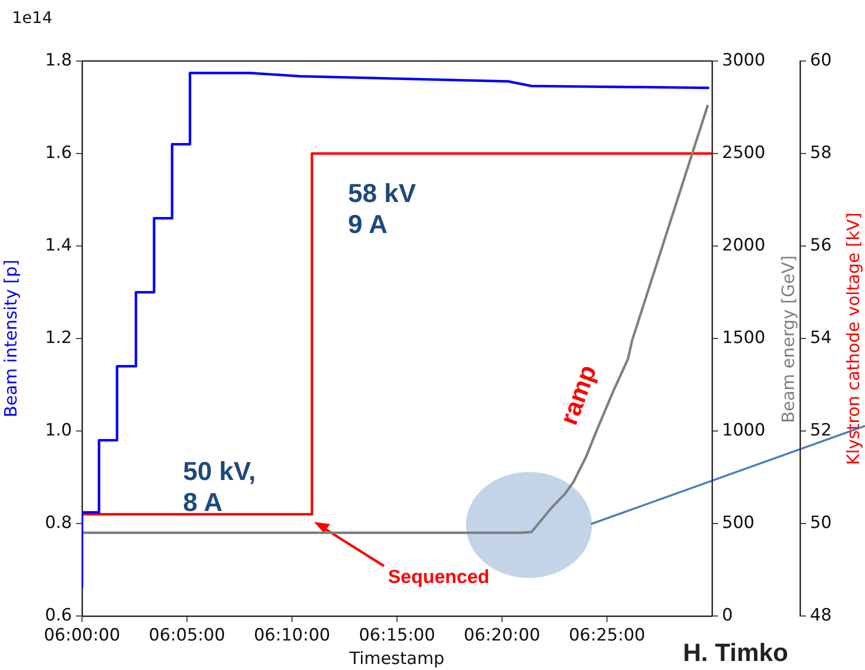 Image resolution: width=865 pixels, height=670 pixels. I want to click on x-tick-label: 06:00:00, so click(82, 636).